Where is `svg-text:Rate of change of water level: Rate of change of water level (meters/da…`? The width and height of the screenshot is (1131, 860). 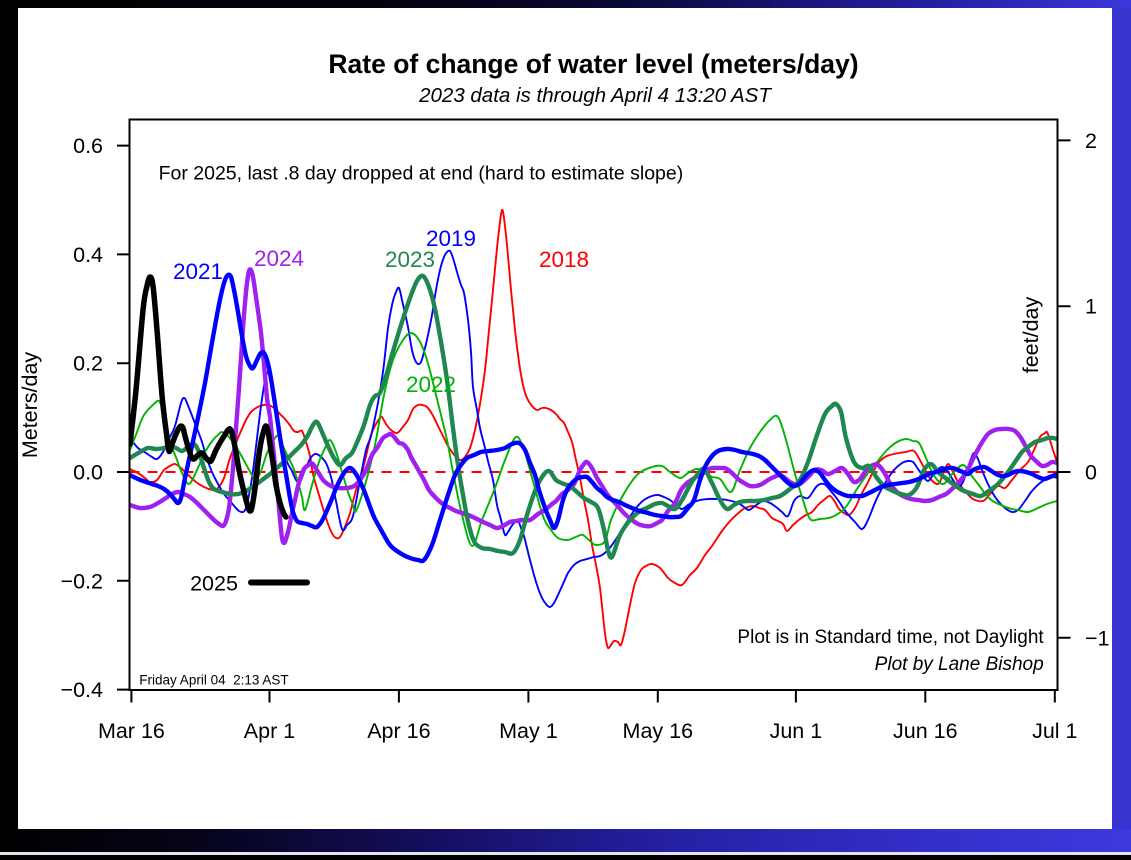
svg-text:Rate of change of water level: Rate of change of water level (meters/da… is located at coordinates (593, 64).